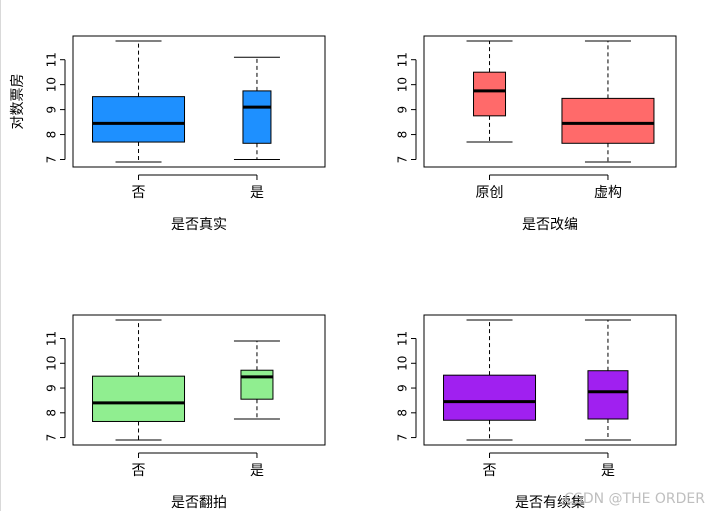 The image size is (719, 515). What do you see at coordinates (52, 59) in the screenshot?
I see `panel-1-y-tick-label-11: 11` at bounding box center [52, 59].